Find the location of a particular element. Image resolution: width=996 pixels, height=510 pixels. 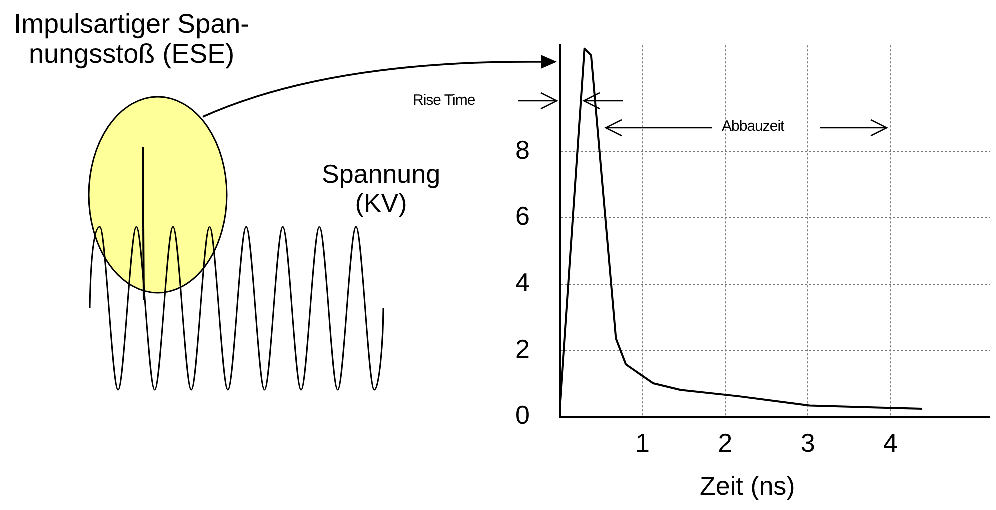

x-tick-label: 3 is located at coordinates (808, 443).